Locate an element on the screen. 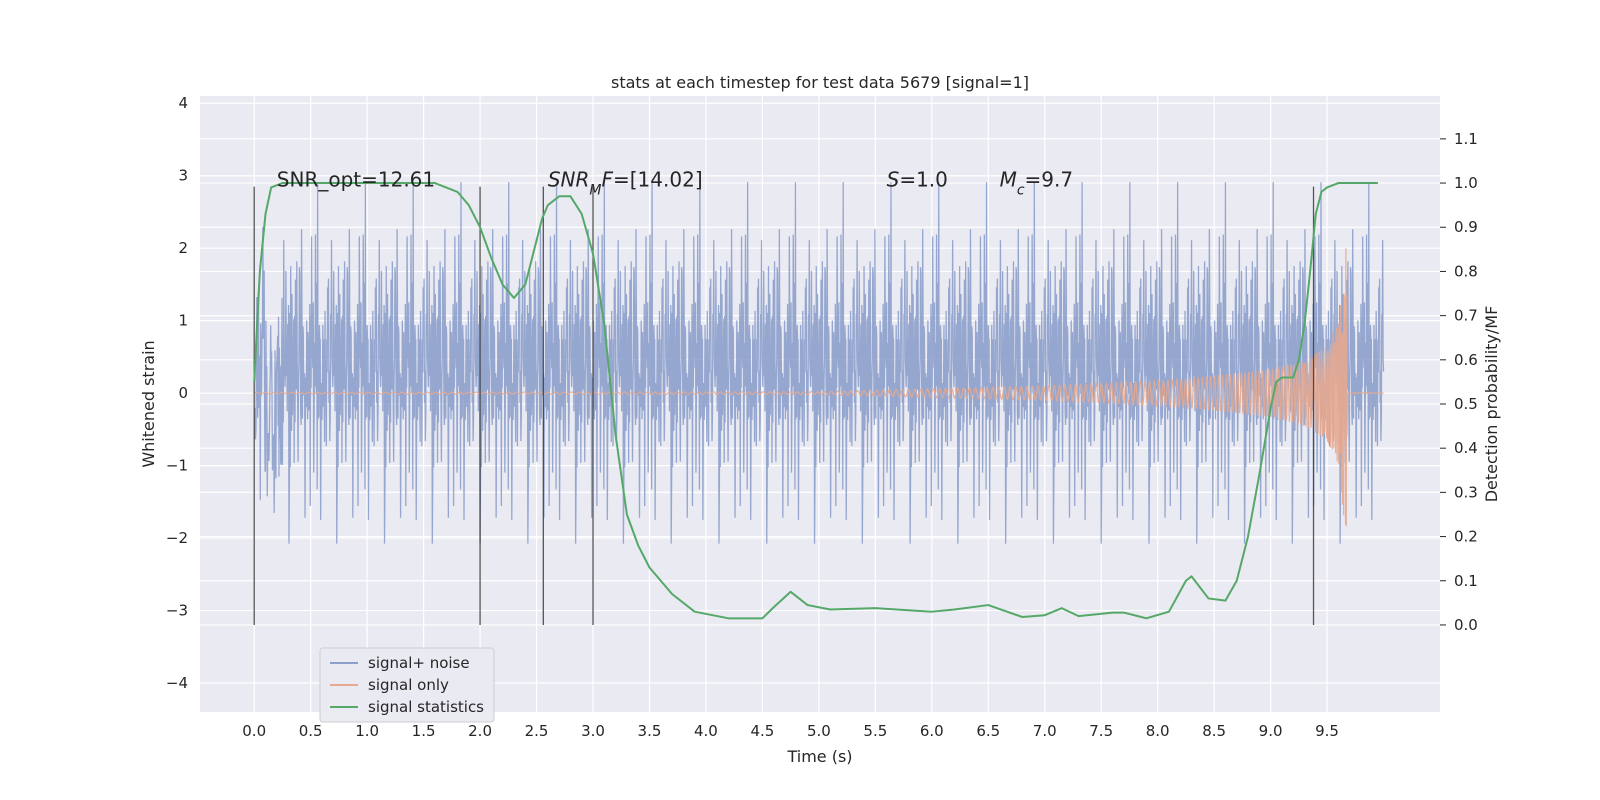 This screenshot has width=1600, height=800. y-right-tick-label: 0.2 is located at coordinates (1466, 537).